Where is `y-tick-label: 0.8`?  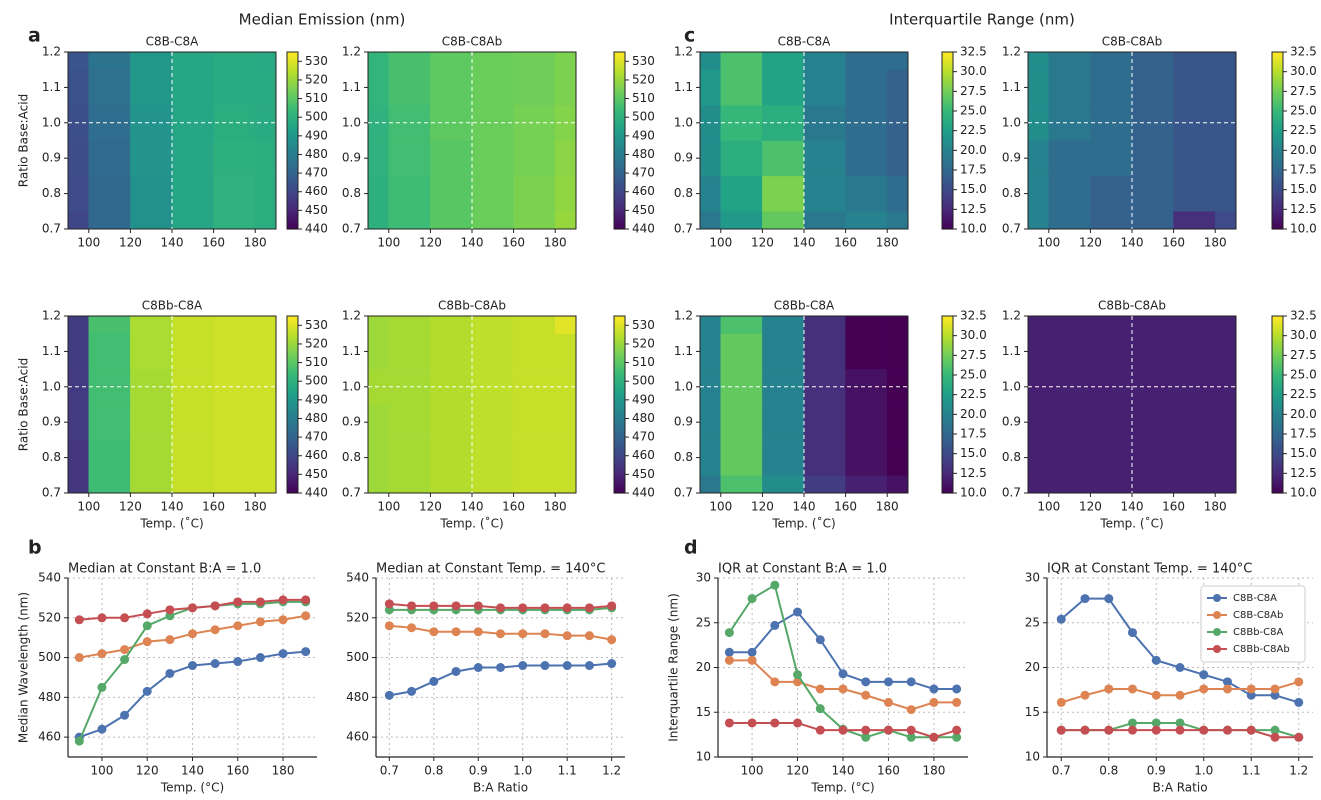 y-tick-label: 0.8 is located at coordinates (1011, 457).